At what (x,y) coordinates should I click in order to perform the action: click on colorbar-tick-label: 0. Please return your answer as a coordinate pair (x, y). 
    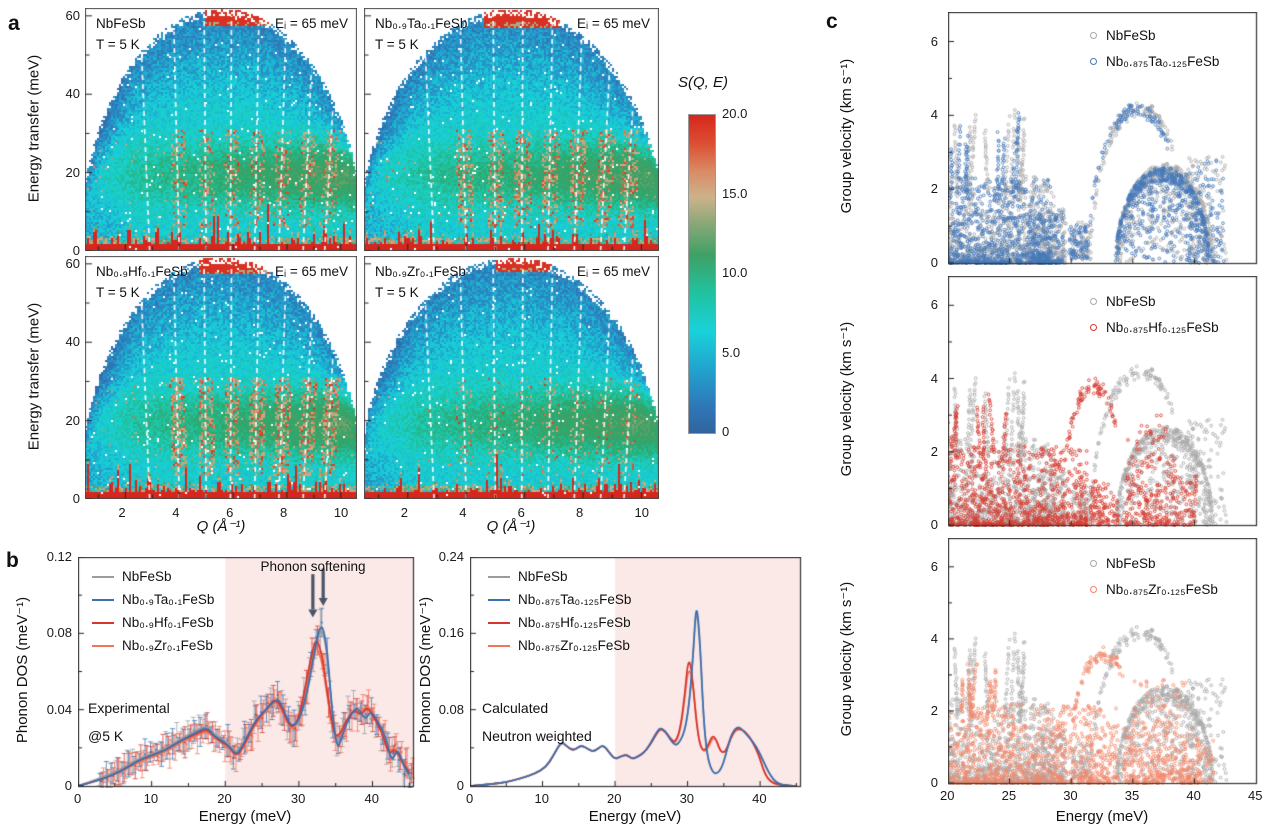
    Looking at the image, I should click on (726, 431).